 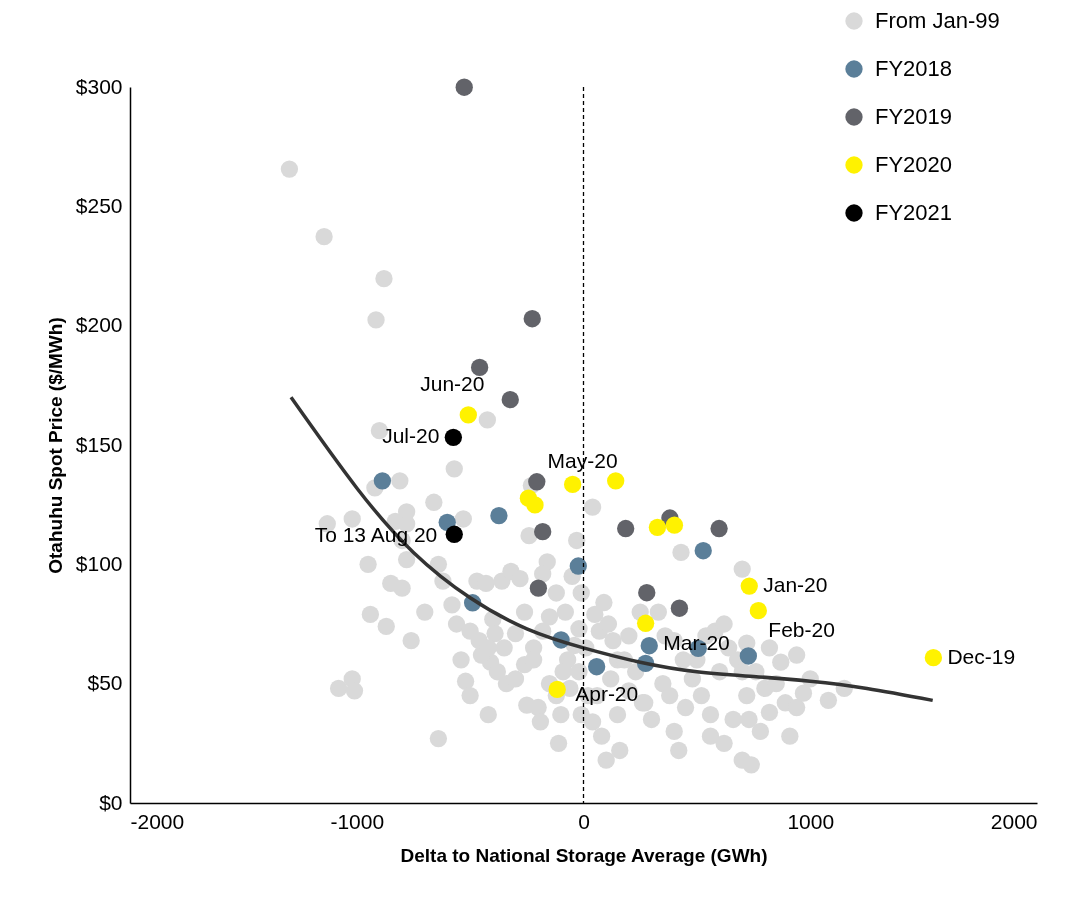 What do you see at coordinates (99, 444) in the screenshot?
I see `y-tick-label: $150` at bounding box center [99, 444].